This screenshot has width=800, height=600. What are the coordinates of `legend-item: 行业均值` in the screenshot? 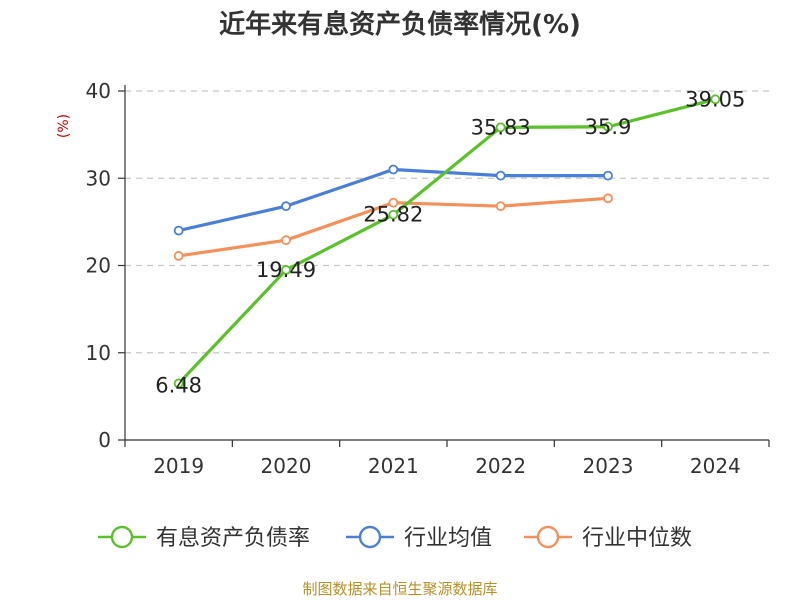 It's located at (419, 538).